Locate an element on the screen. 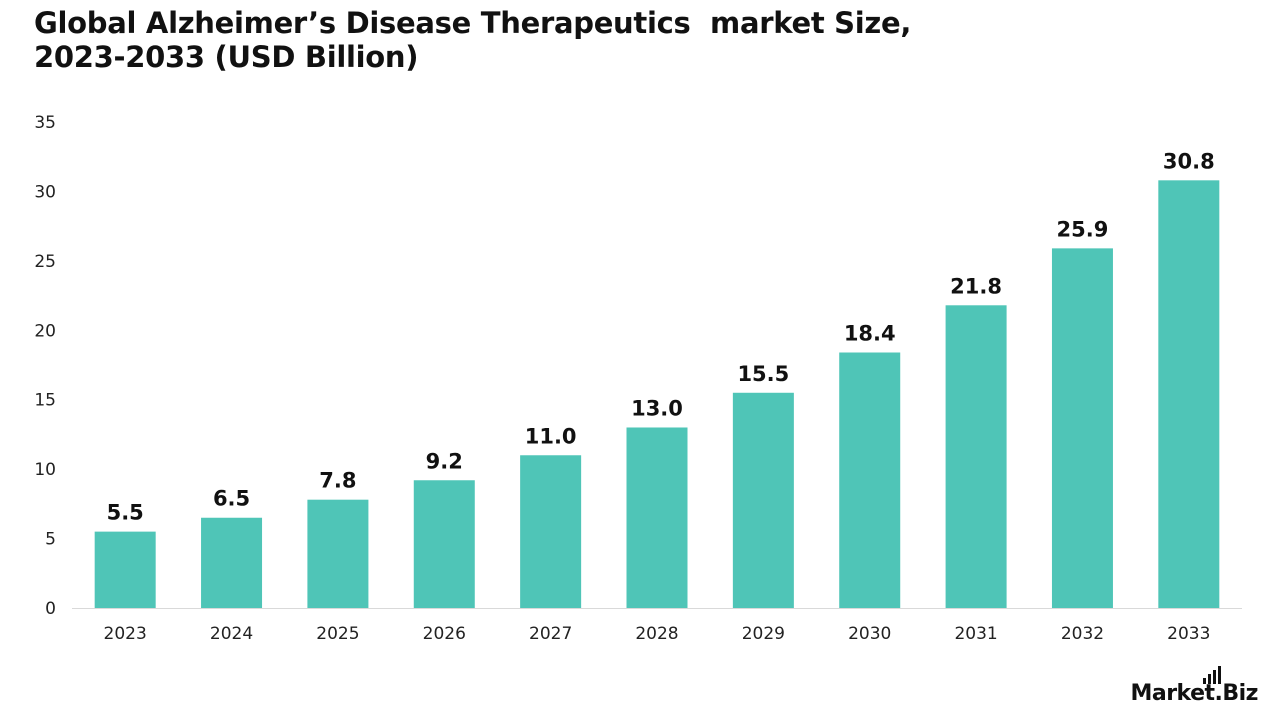 The width and height of the screenshot is (1280, 720). bar-2026 is located at coordinates (444, 544).